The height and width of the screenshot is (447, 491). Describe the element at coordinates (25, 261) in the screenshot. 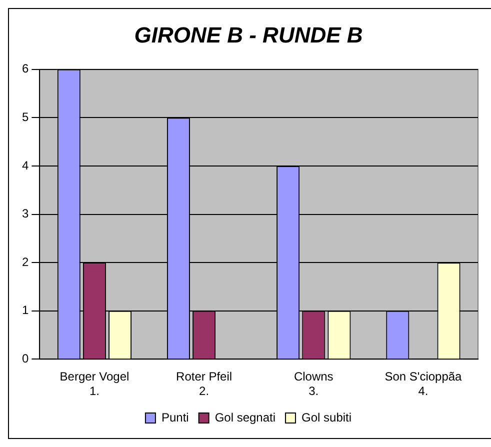

I see `y-tick-label: 2` at that location.